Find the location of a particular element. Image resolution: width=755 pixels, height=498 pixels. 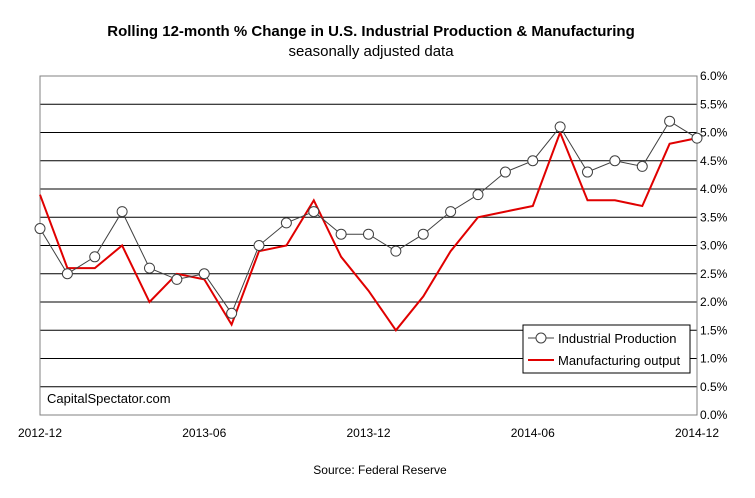

y-tick-label: 0.5% is located at coordinates (714, 387).